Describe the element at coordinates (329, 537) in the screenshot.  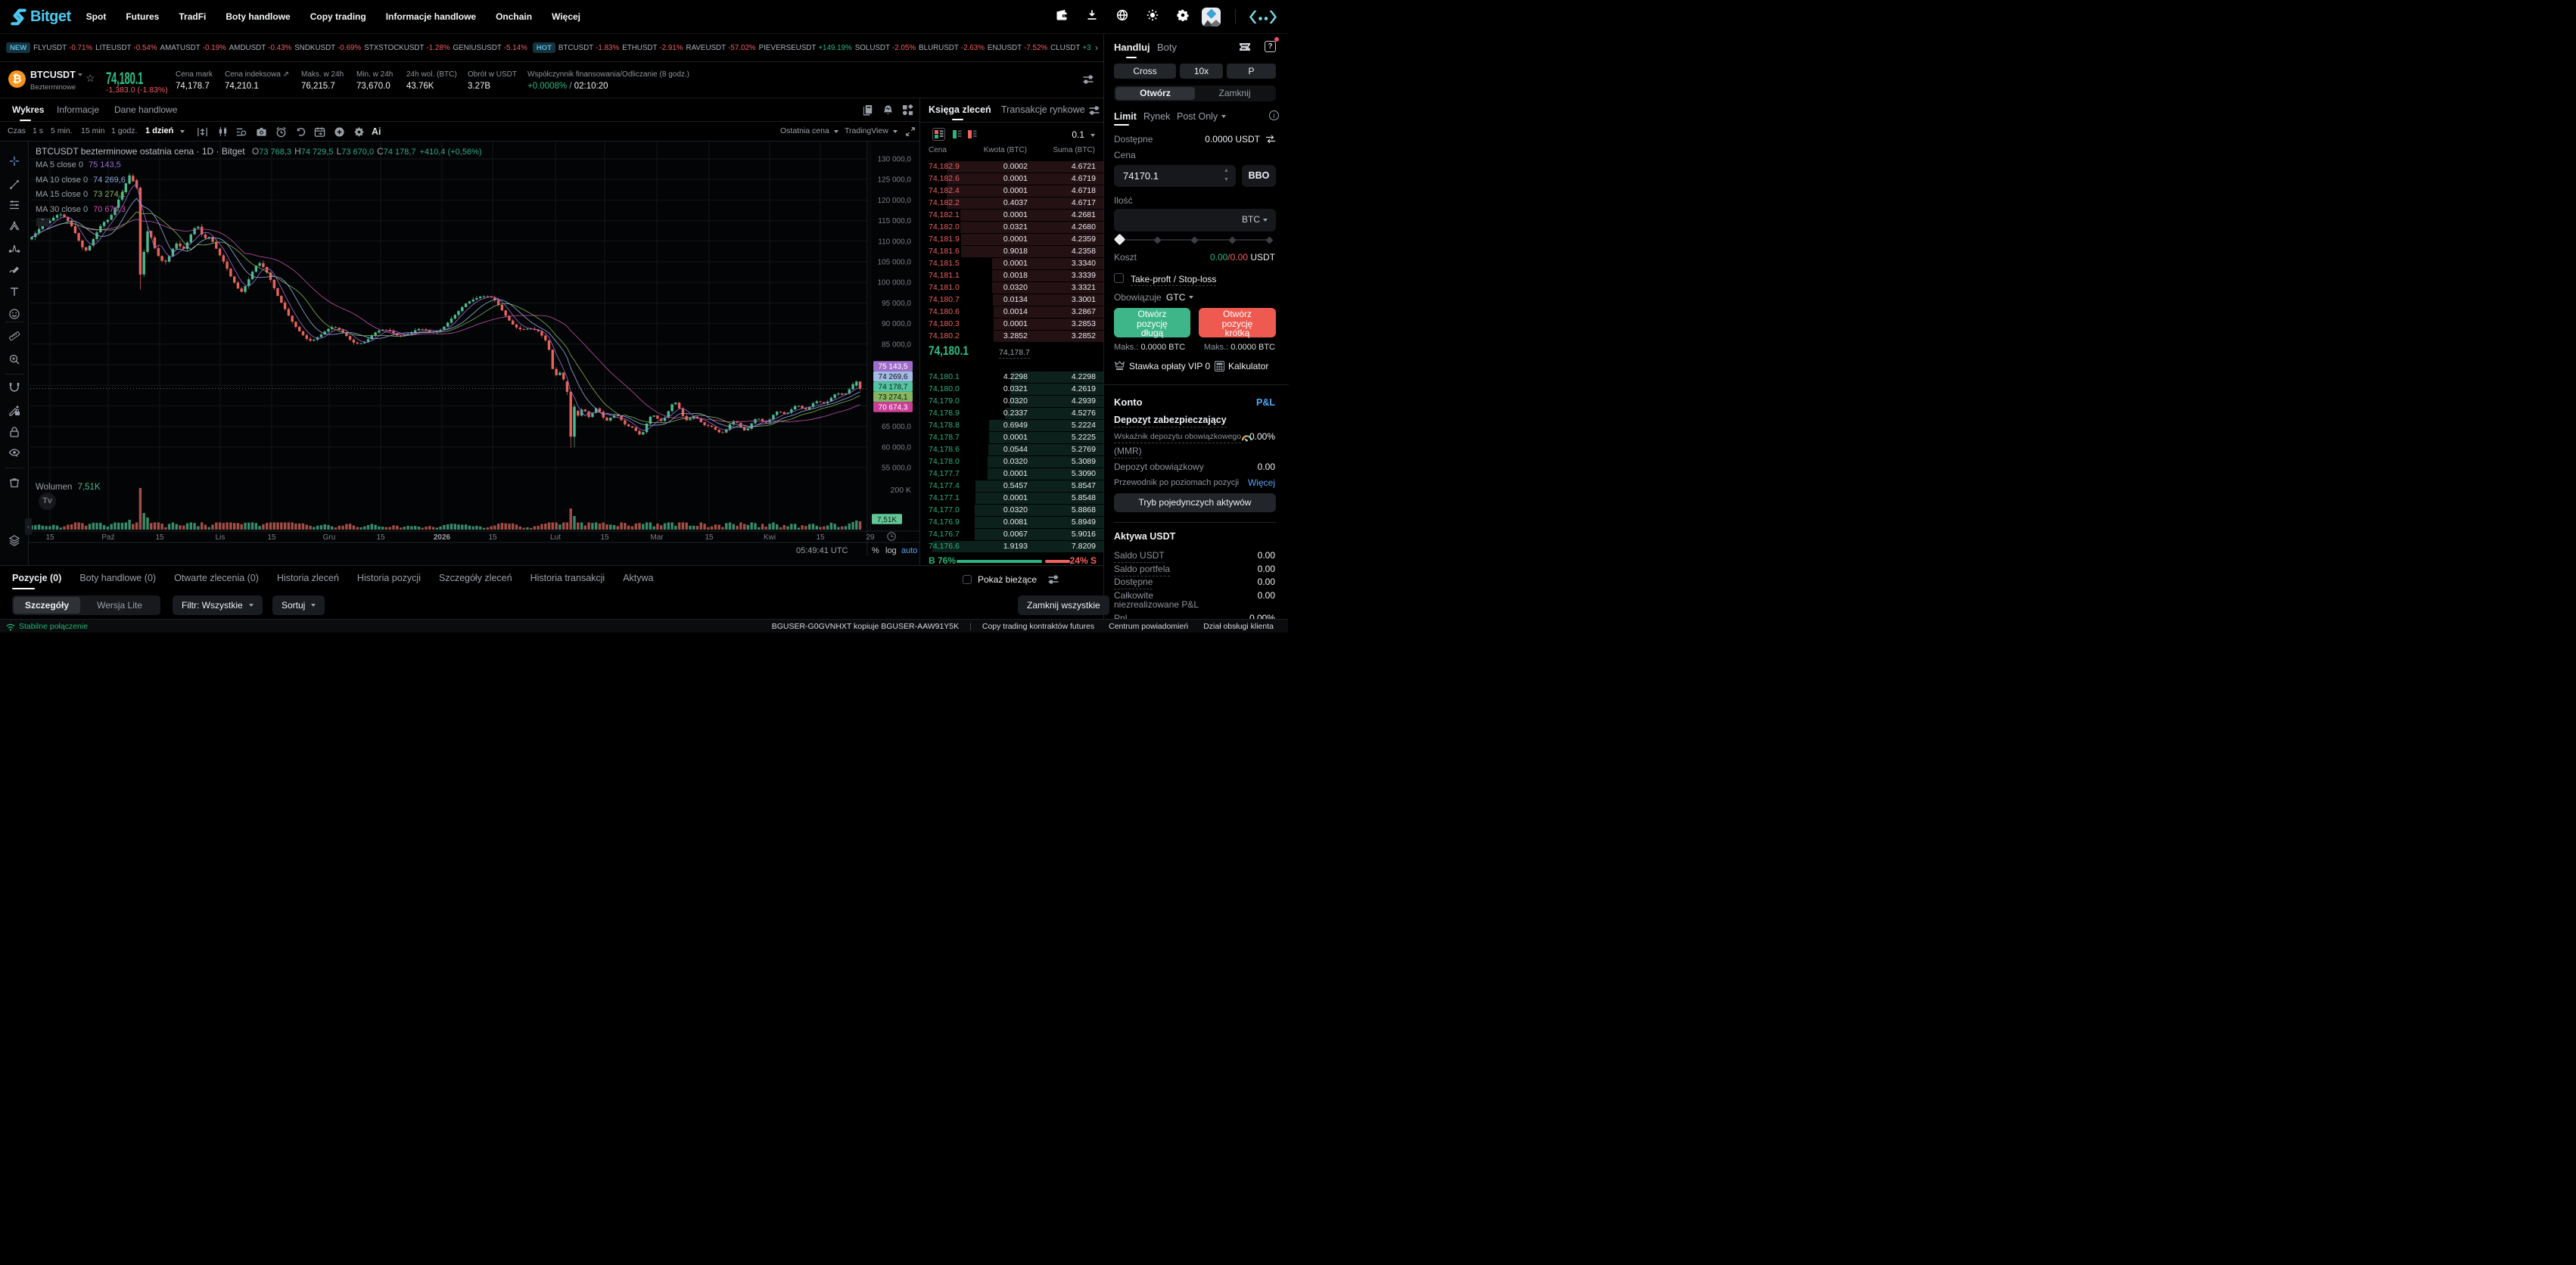
I see `svg-text: Gru` at that location.